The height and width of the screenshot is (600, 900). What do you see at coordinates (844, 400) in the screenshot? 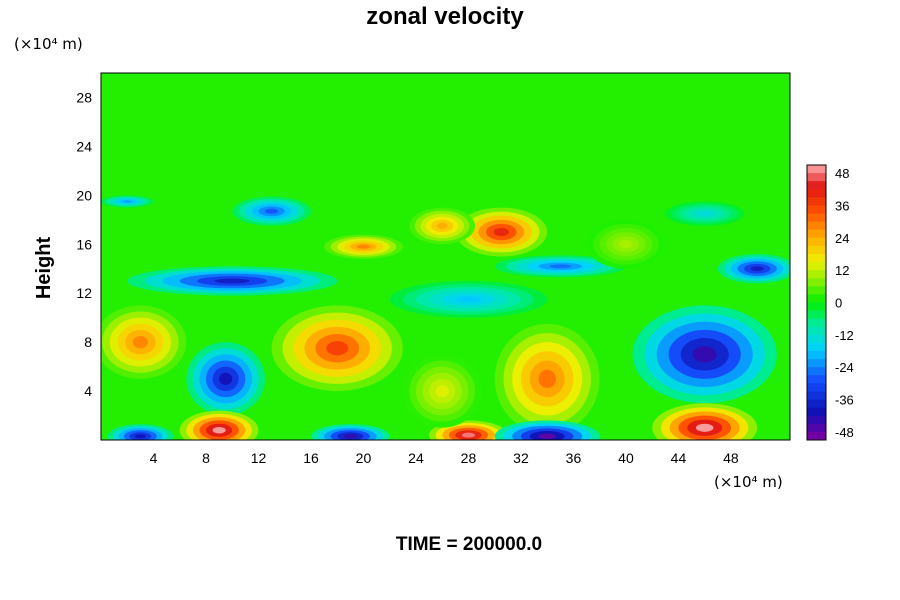
I see `colorbar-tick-label: -36` at bounding box center [844, 400].